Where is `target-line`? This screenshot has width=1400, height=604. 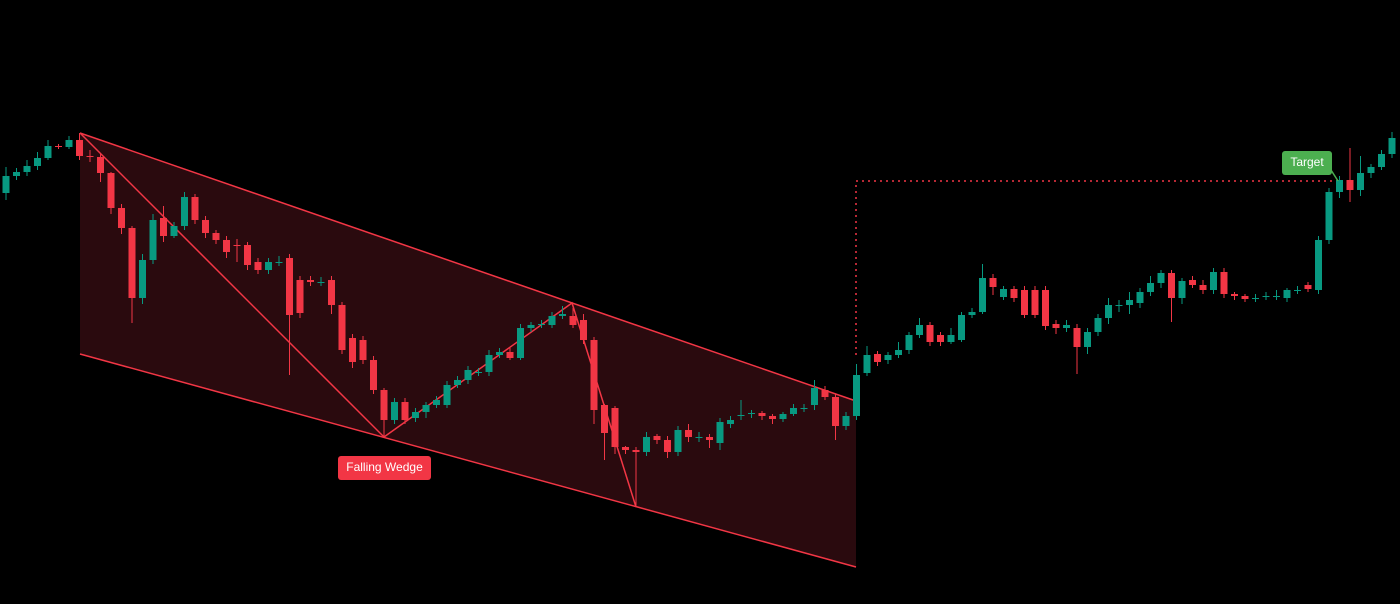 target-line is located at coordinates (1095, 267).